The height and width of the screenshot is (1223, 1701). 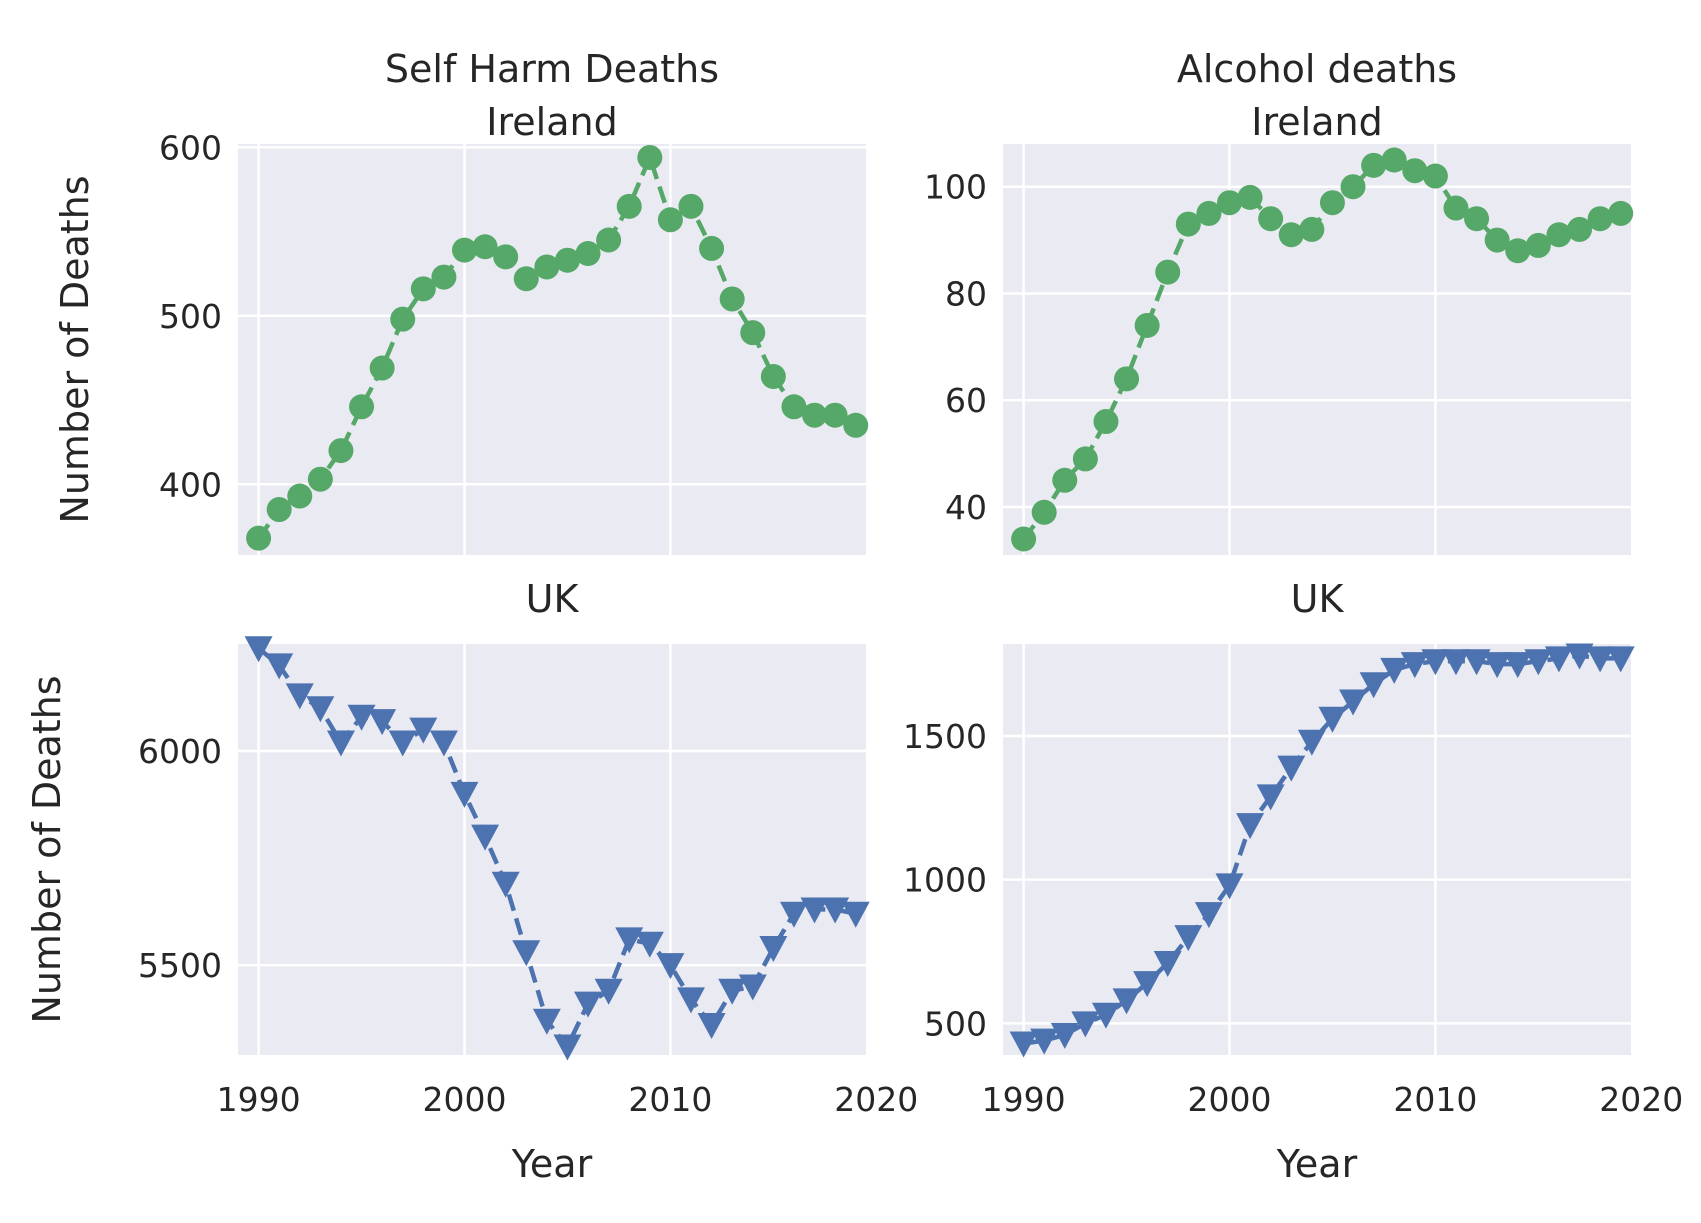 What do you see at coordinates (876, 1099) in the screenshot?
I see `x-tick-label: 2020` at bounding box center [876, 1099].